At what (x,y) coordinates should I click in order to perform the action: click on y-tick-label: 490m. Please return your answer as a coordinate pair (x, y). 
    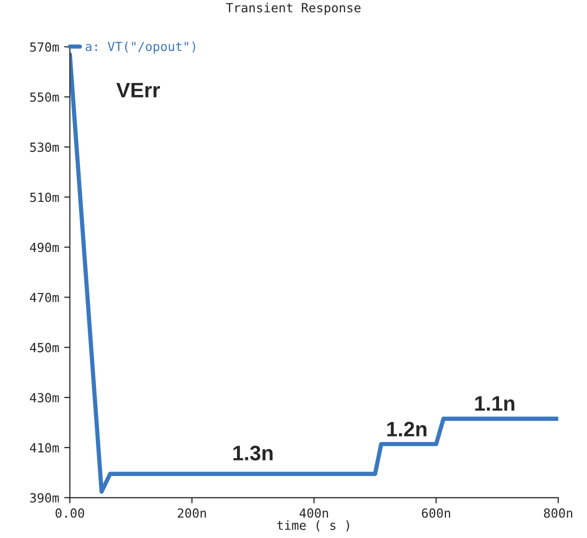
    Looking at the image, I should click on (44, 247).